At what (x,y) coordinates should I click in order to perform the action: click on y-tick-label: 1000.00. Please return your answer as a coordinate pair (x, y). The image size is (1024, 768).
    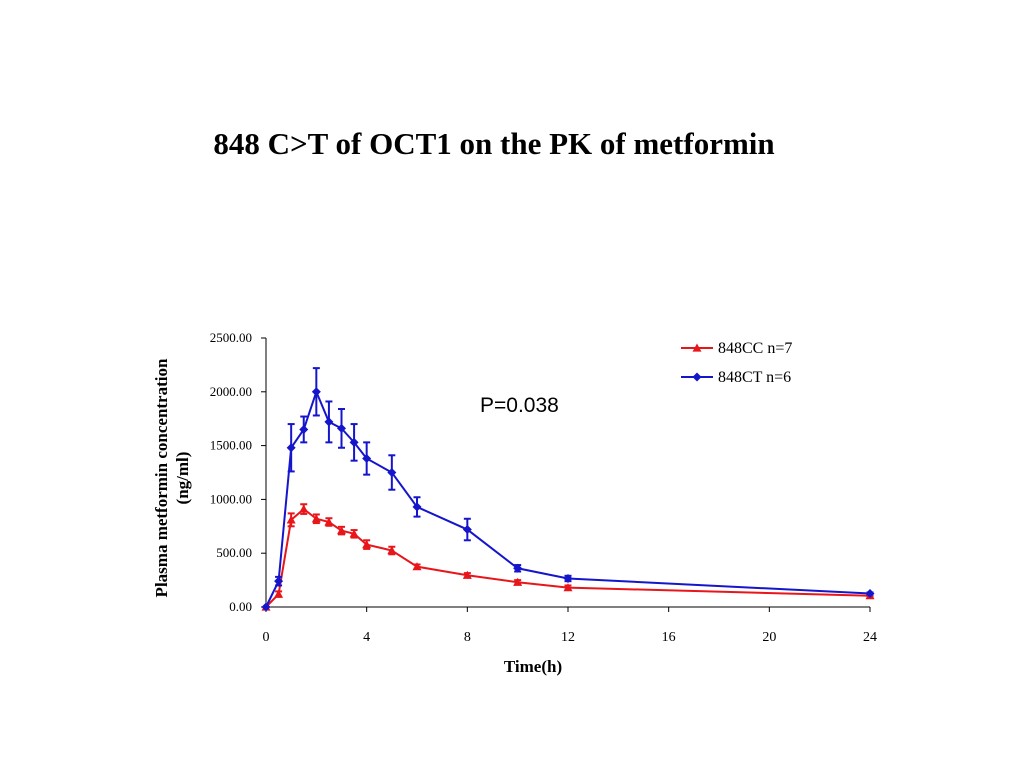
    Looking at the image, I should click on (231, 498).